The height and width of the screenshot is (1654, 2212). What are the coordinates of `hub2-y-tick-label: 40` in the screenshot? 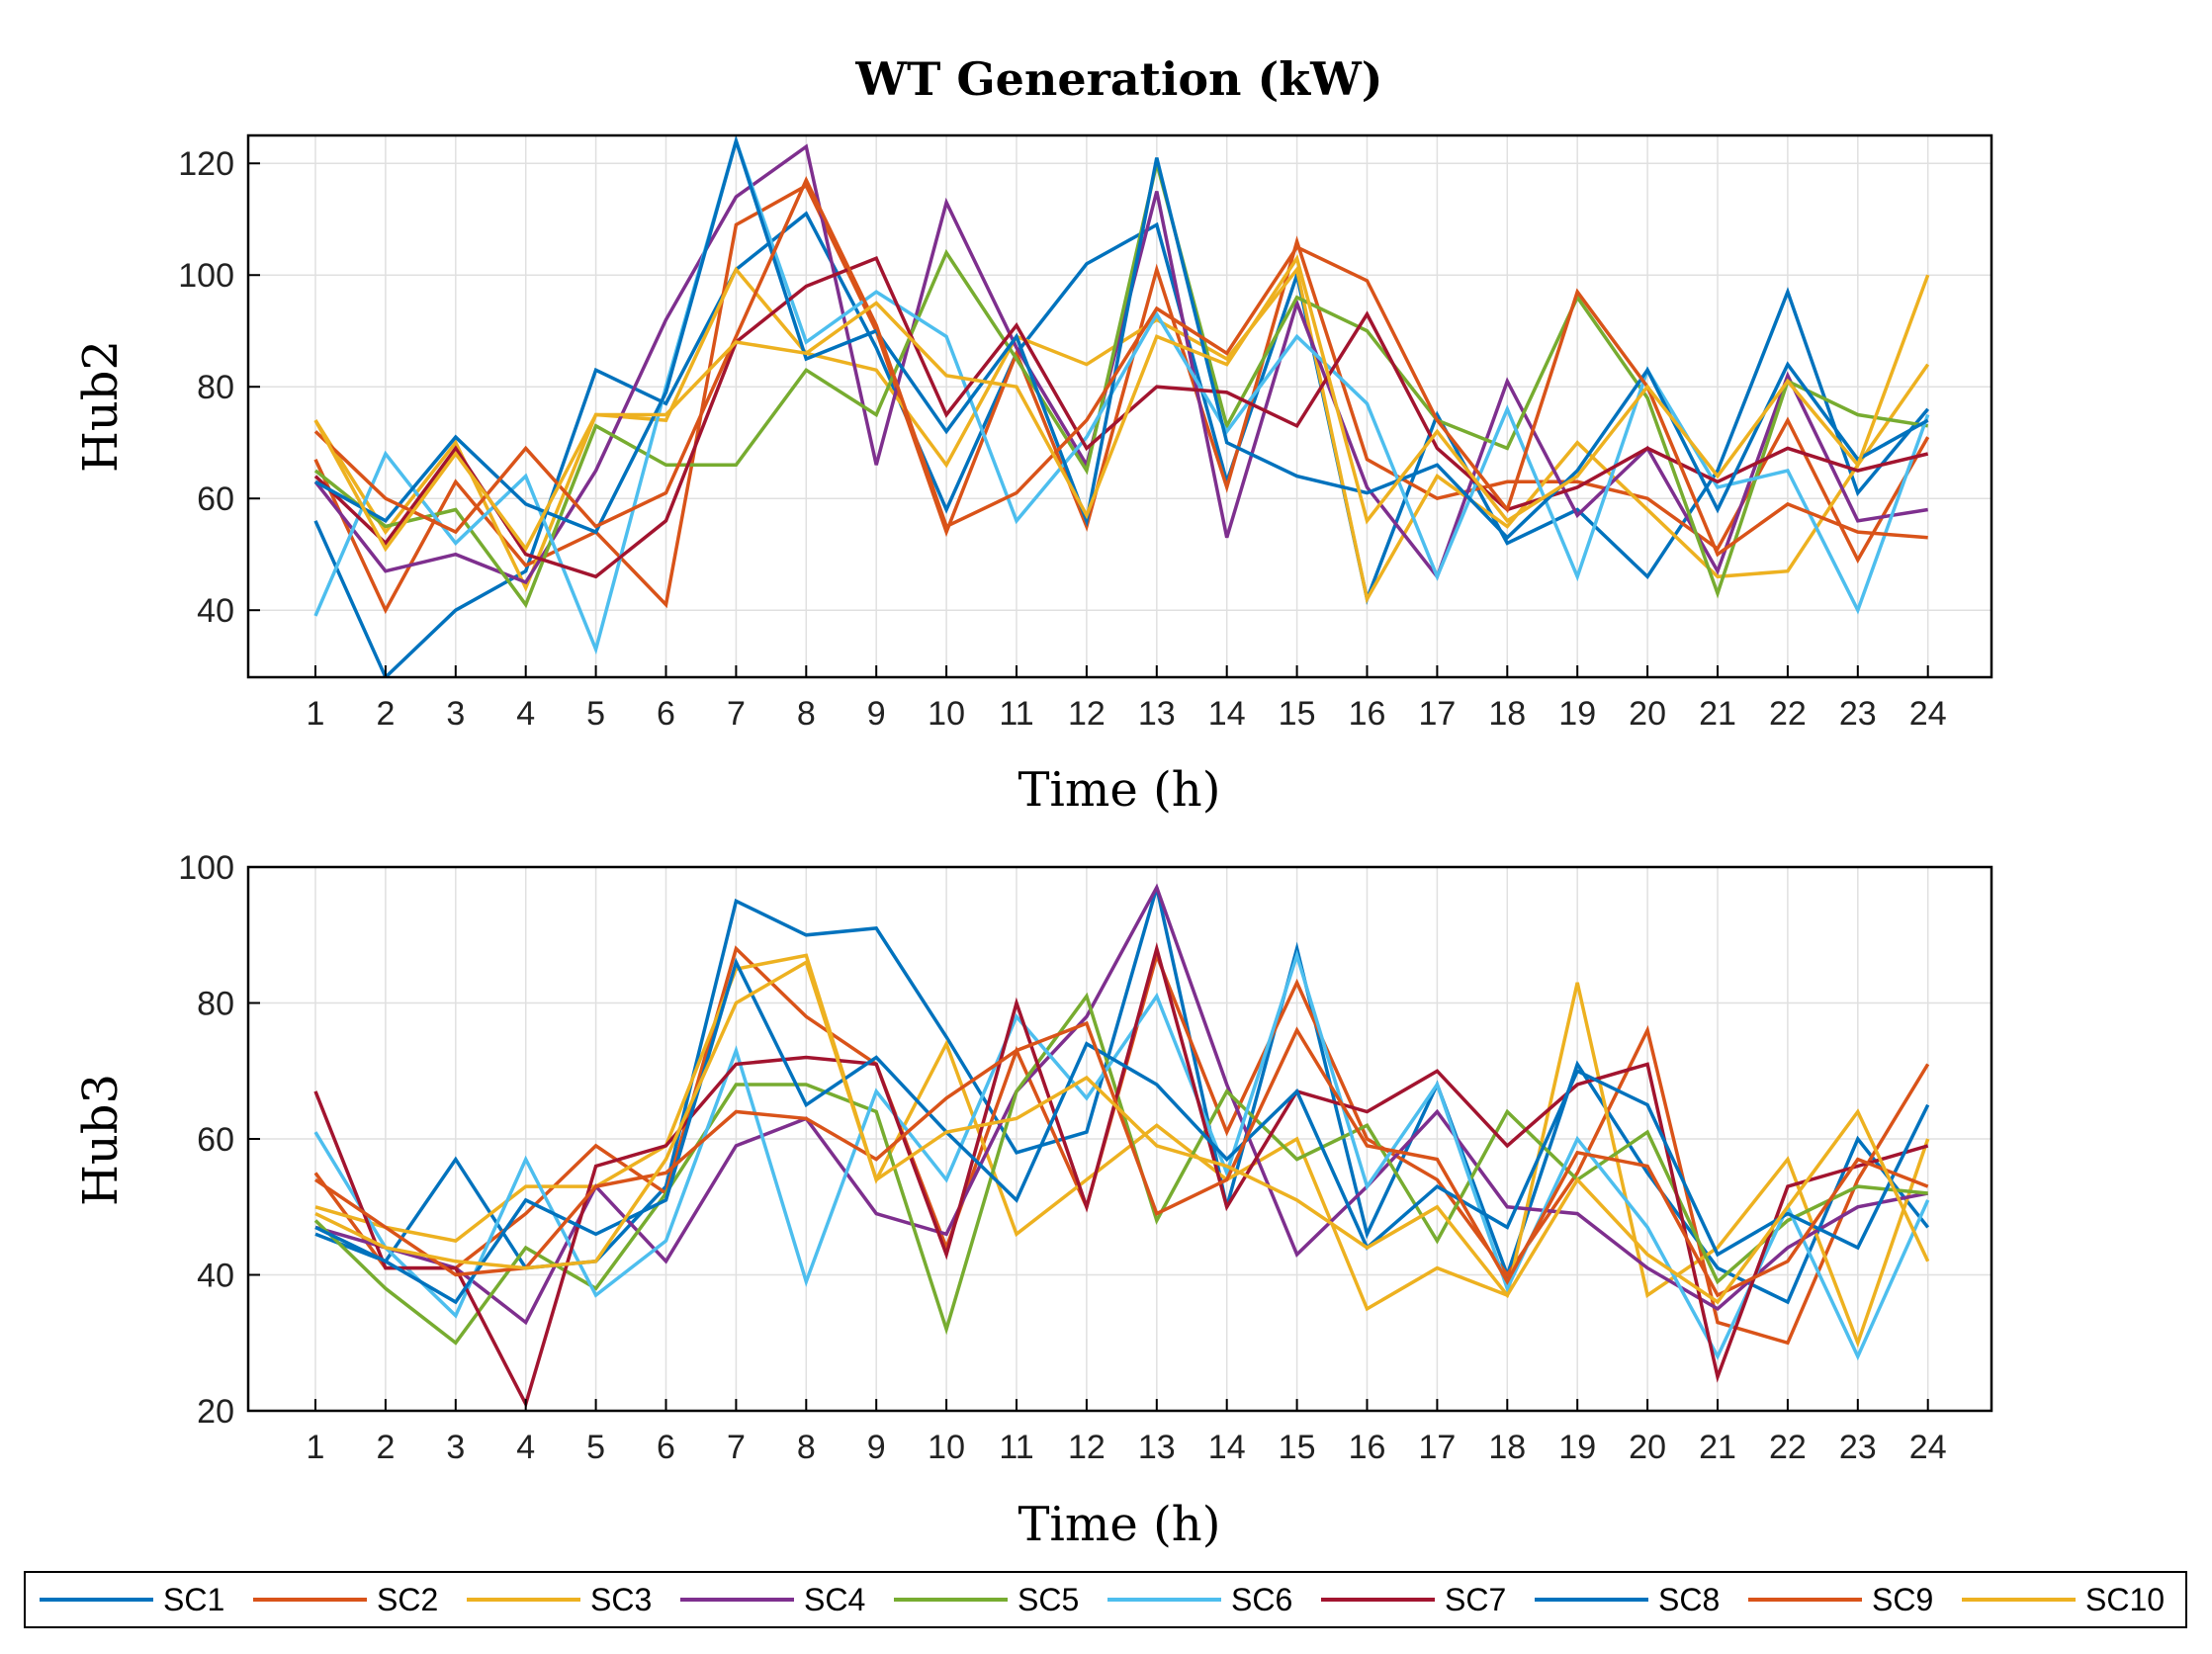 It's located at (216, 611).